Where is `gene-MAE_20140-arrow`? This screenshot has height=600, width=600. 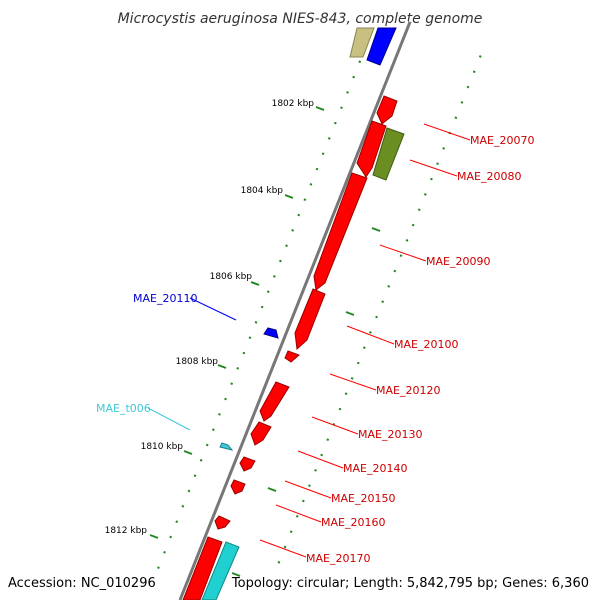
gene-MAE_20140-arrow is located at coordinates (247, 464).